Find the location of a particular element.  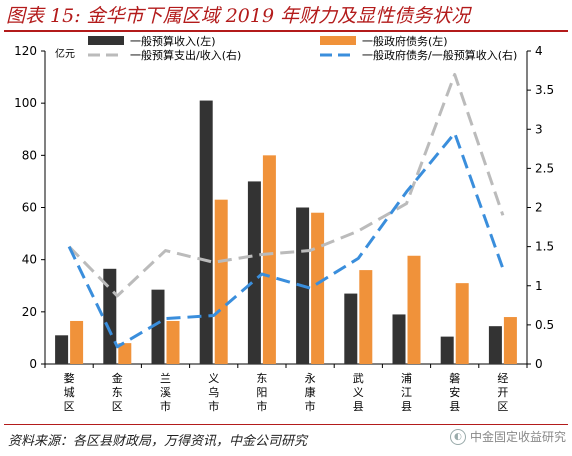

y-tick-label-left: 40 is located at coordinates (29, 260).